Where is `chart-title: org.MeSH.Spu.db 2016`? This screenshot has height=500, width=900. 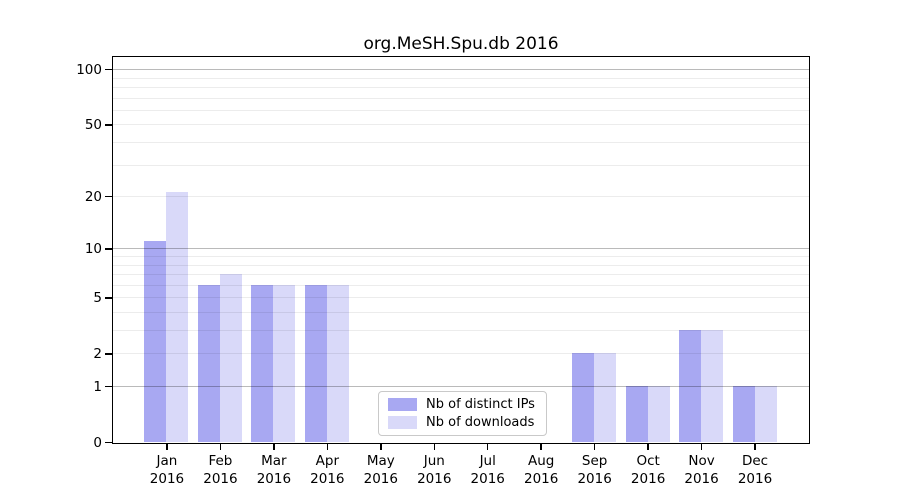 chart-title: org.MeSH.Spu.db 2016 is located at coordinates (461, 44).